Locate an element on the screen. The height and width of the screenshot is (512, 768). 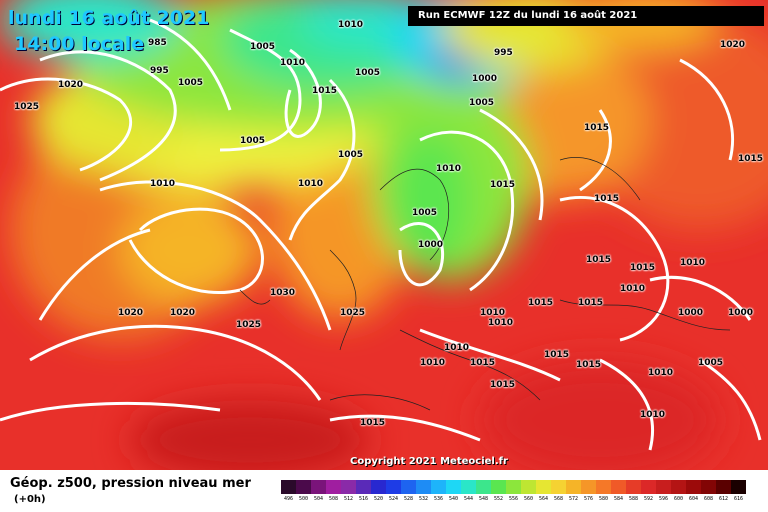
scale-label: 508 is located at coordinates (333, 499).